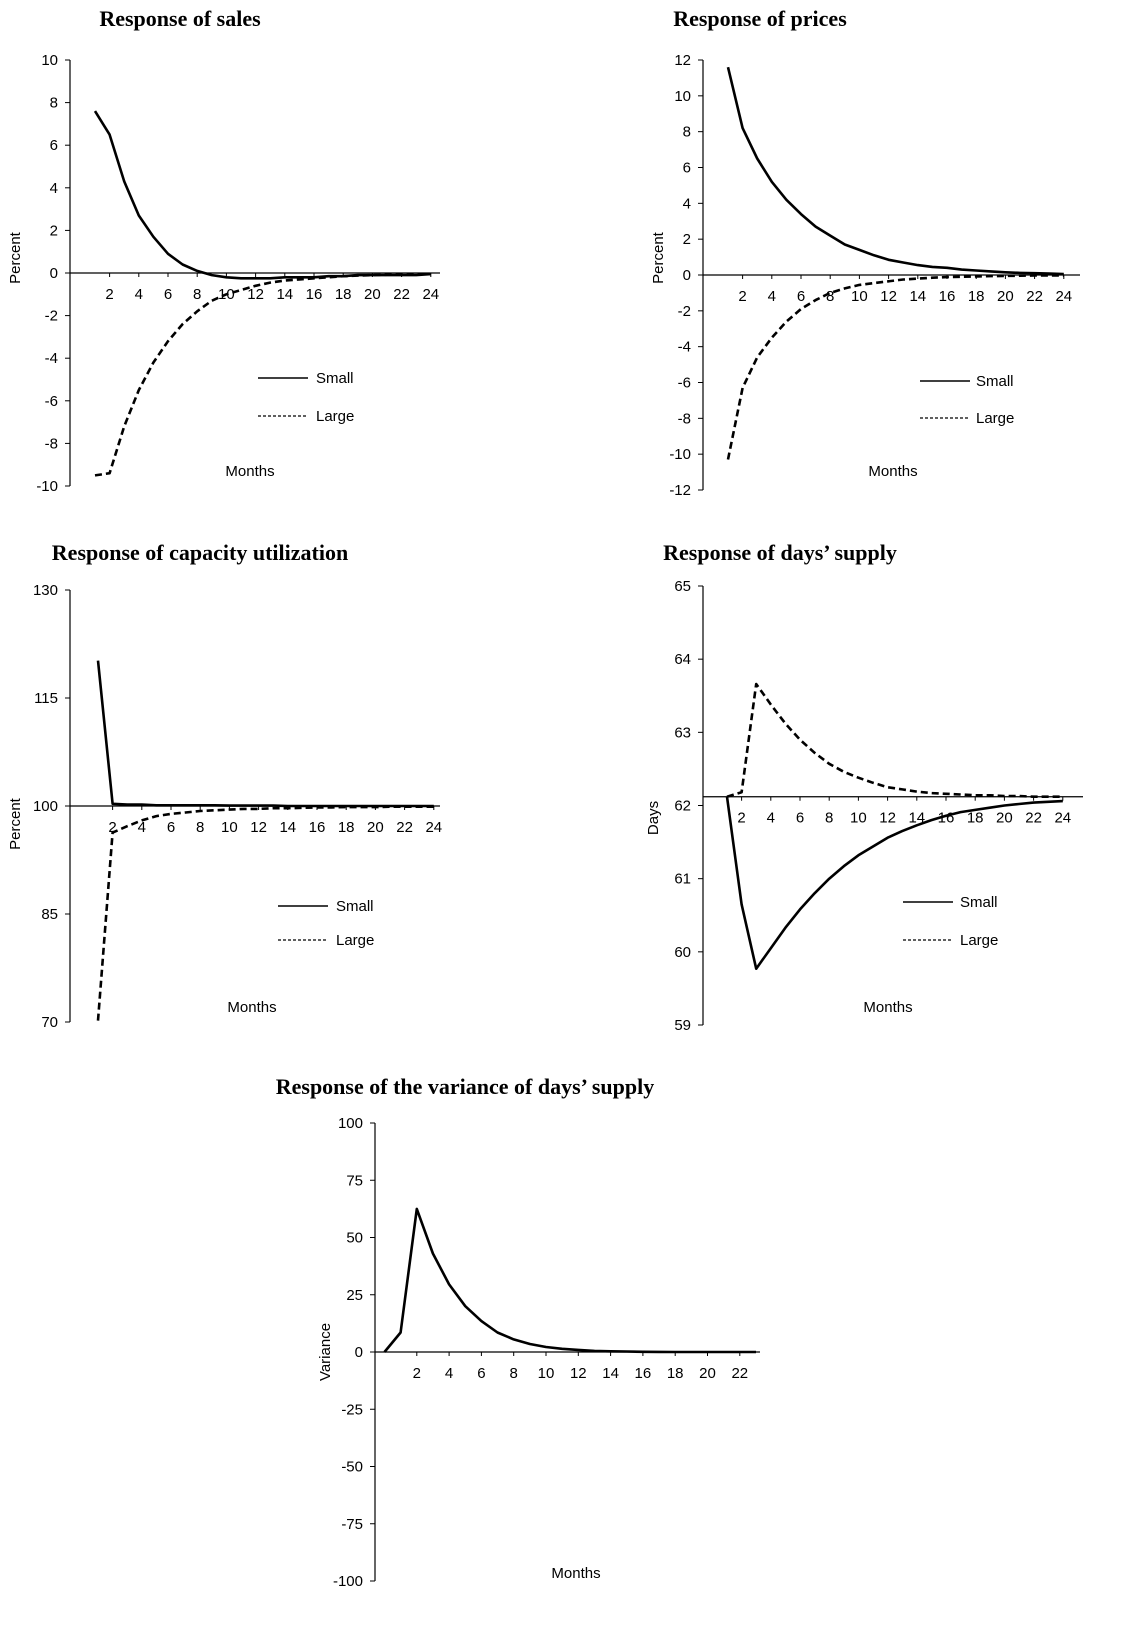 This screenshot has width=1146, height=1648. Describe the element at coordinates (684, 418) in the screenshot. I see `y-tick-label: -8` at that location.